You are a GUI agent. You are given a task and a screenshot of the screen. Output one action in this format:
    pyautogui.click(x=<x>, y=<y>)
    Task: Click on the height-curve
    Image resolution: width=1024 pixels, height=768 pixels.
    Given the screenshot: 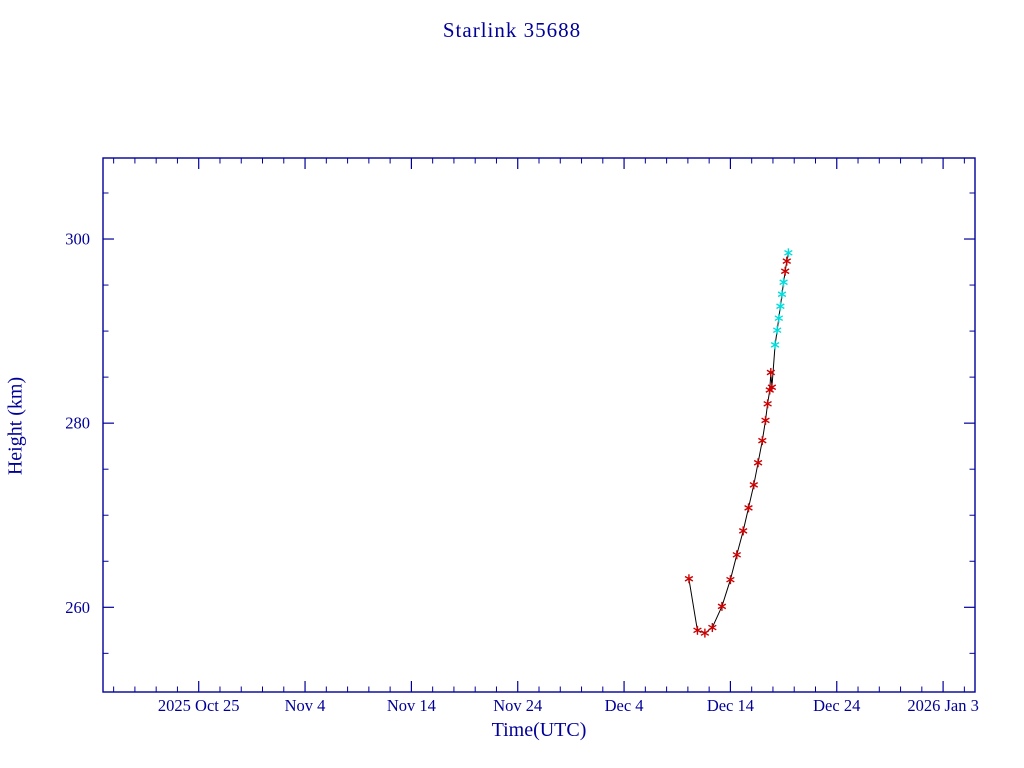 What is the action you would take?
    pyautogui.click(x=738, y=443)
    